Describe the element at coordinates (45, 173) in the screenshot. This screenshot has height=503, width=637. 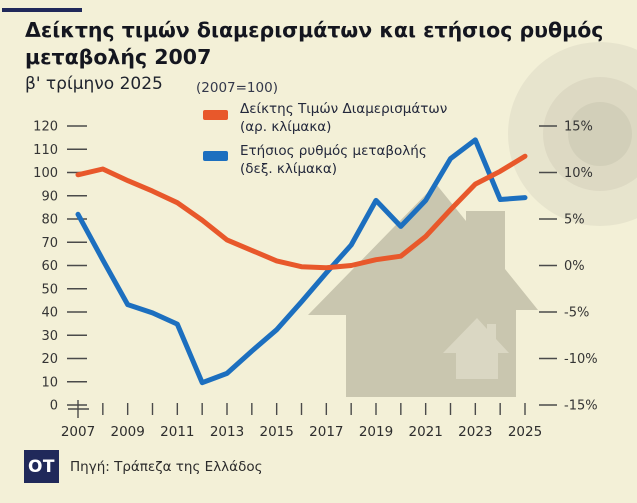
I see `left-axis-label: 100` at that location.